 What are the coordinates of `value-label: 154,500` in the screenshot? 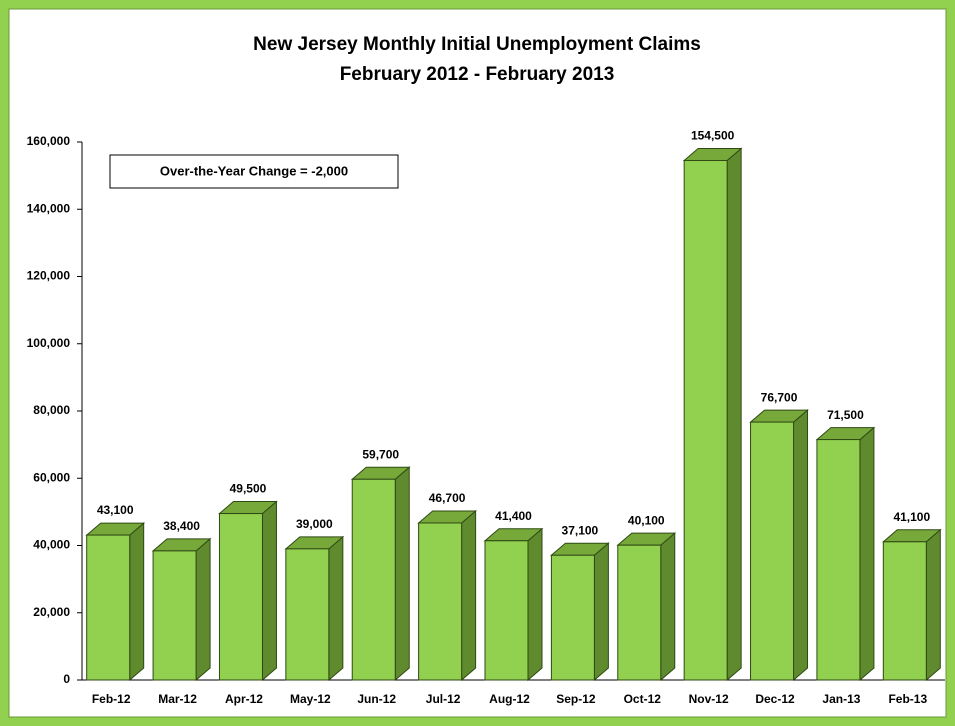 It's located at (713, 136).